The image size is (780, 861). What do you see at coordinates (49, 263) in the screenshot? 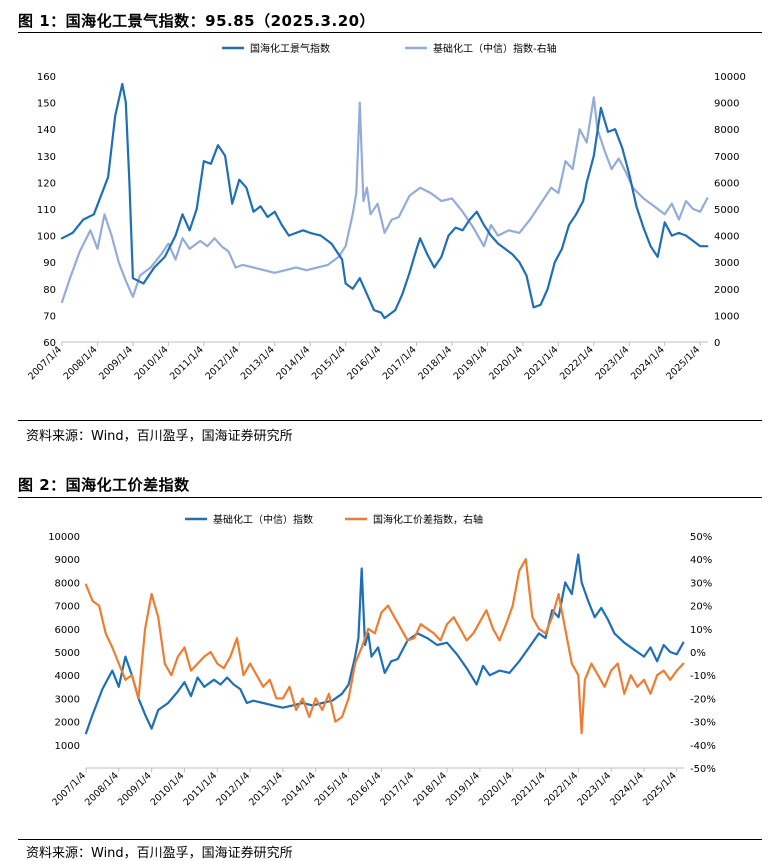
I see `y-left-tick-label: 90` at bounding box center [49, 263].